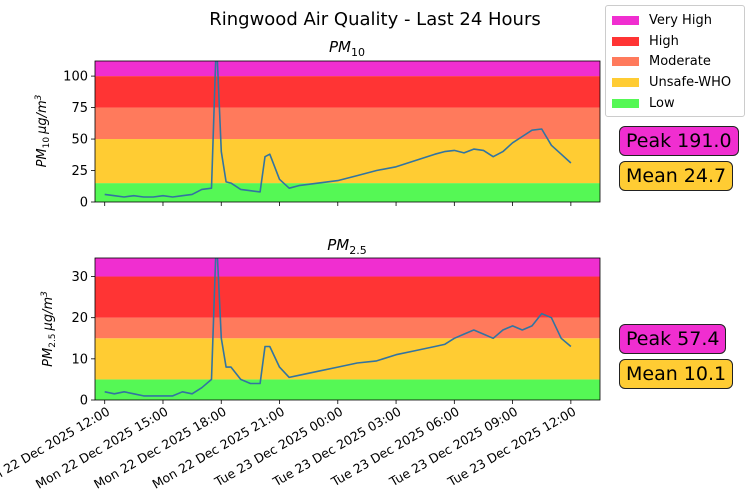  I want to click on y-tick-label: 50, so click(79, 140).